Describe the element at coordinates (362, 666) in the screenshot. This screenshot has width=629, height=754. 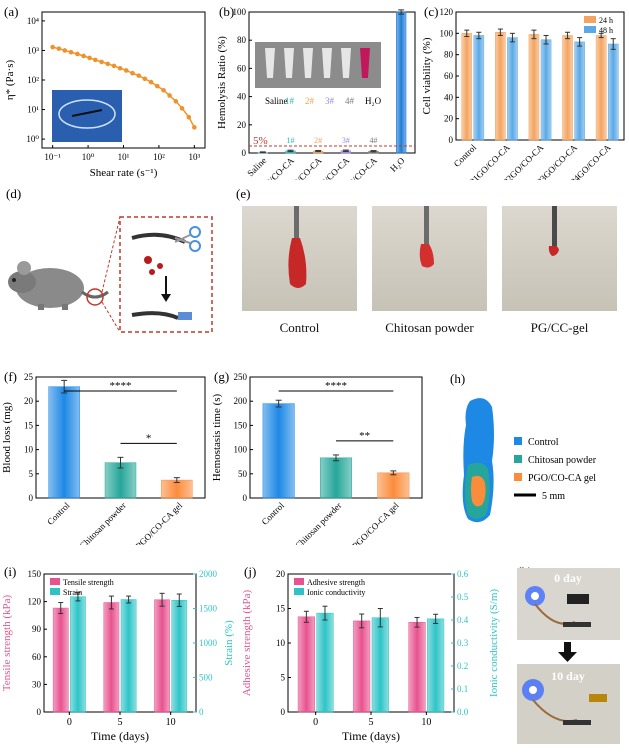
I see `bar-adhesive-strength` at that location.